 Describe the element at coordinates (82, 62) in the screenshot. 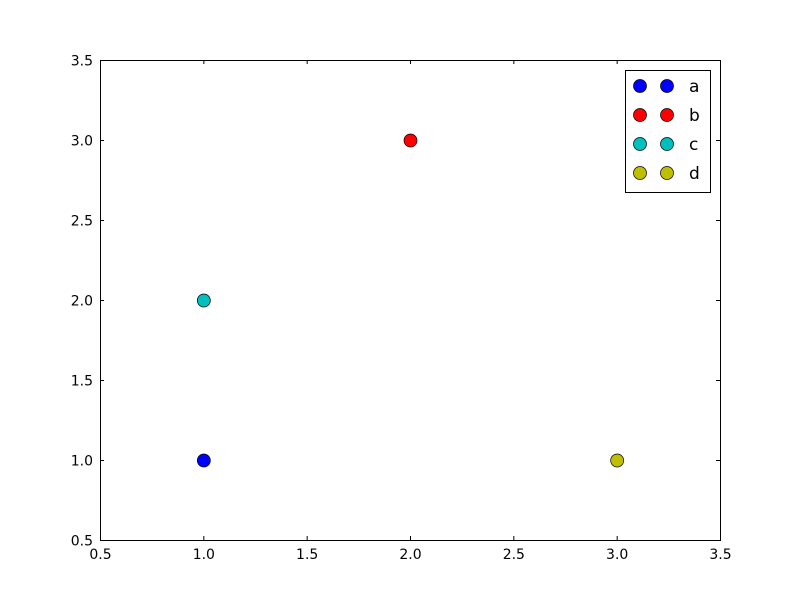

I see `y-tick-label: 3.5` at that location.